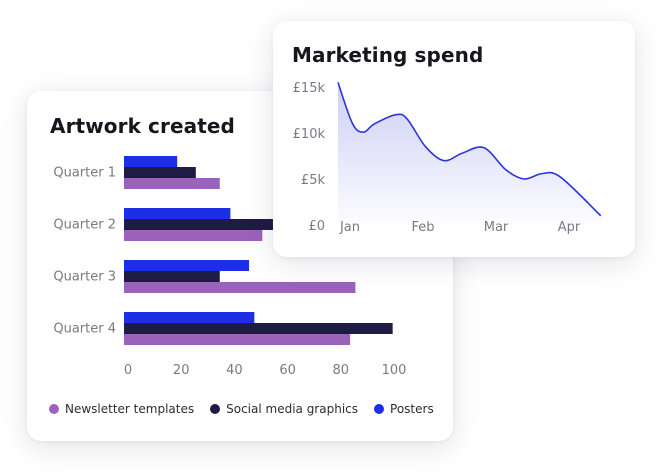  I want to click on bar-social-q2, so click(198, 224).